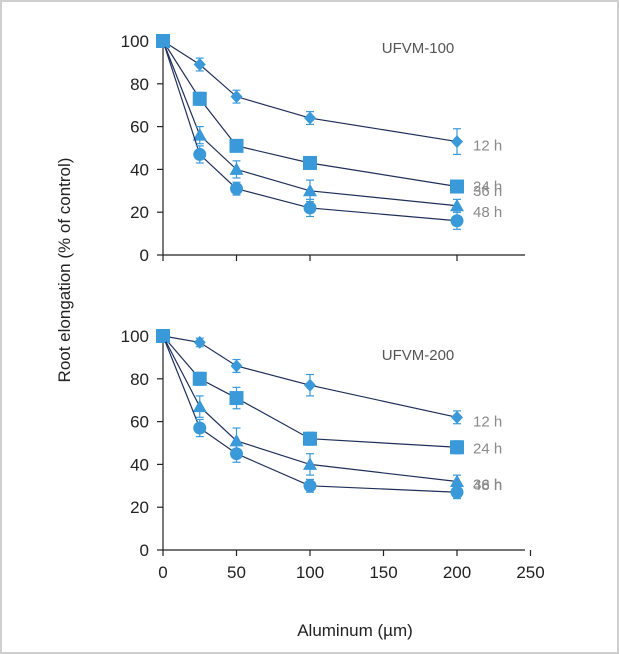 This screenshot has height=654, width=619. Describe the element at coordinates (310, 572) in the screenshot. I see `x-tick-label: 100` at that location.